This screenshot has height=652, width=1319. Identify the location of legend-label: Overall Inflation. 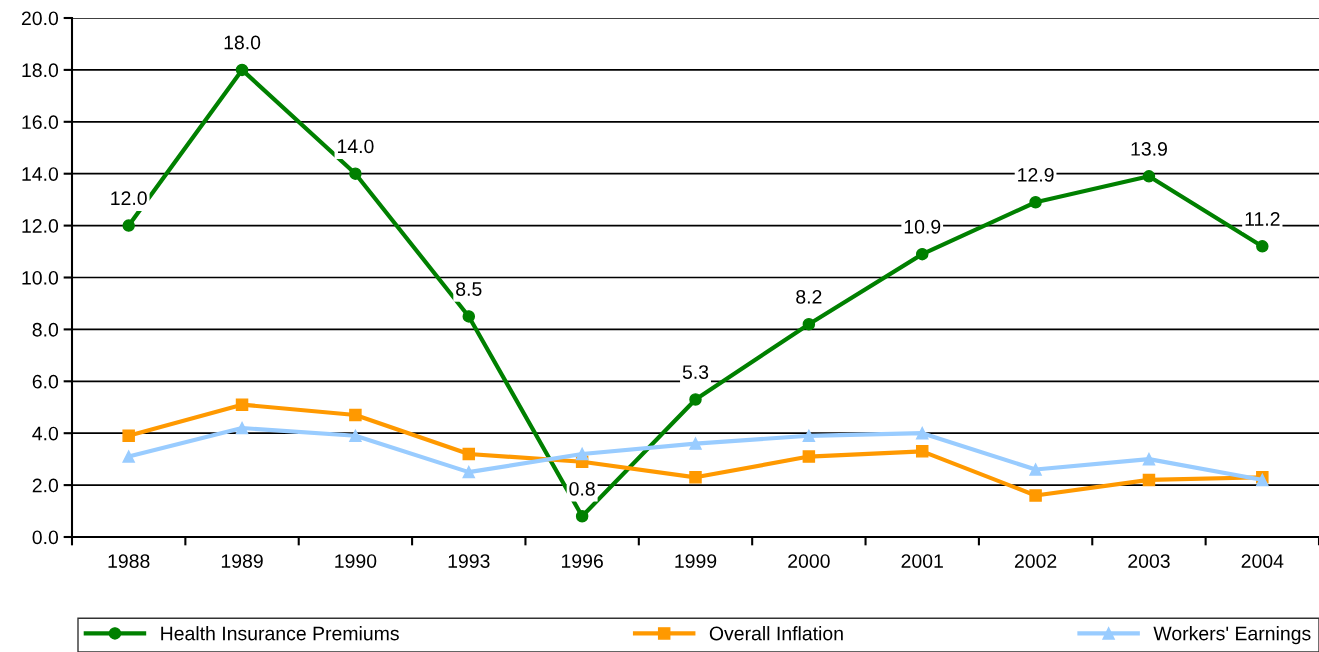
(776, 633).